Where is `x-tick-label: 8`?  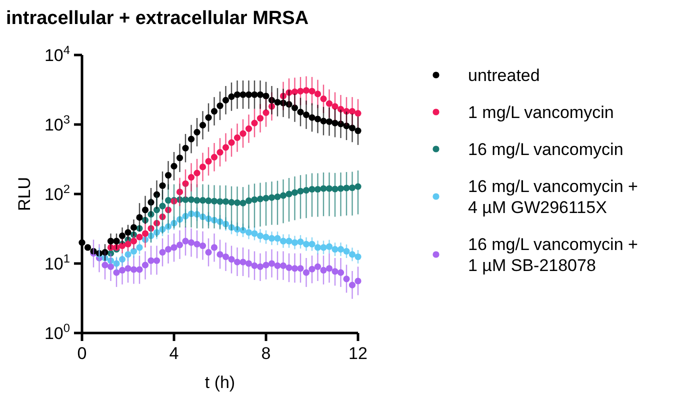
x-tick-label: 8 is located at coordinates (266, 353).